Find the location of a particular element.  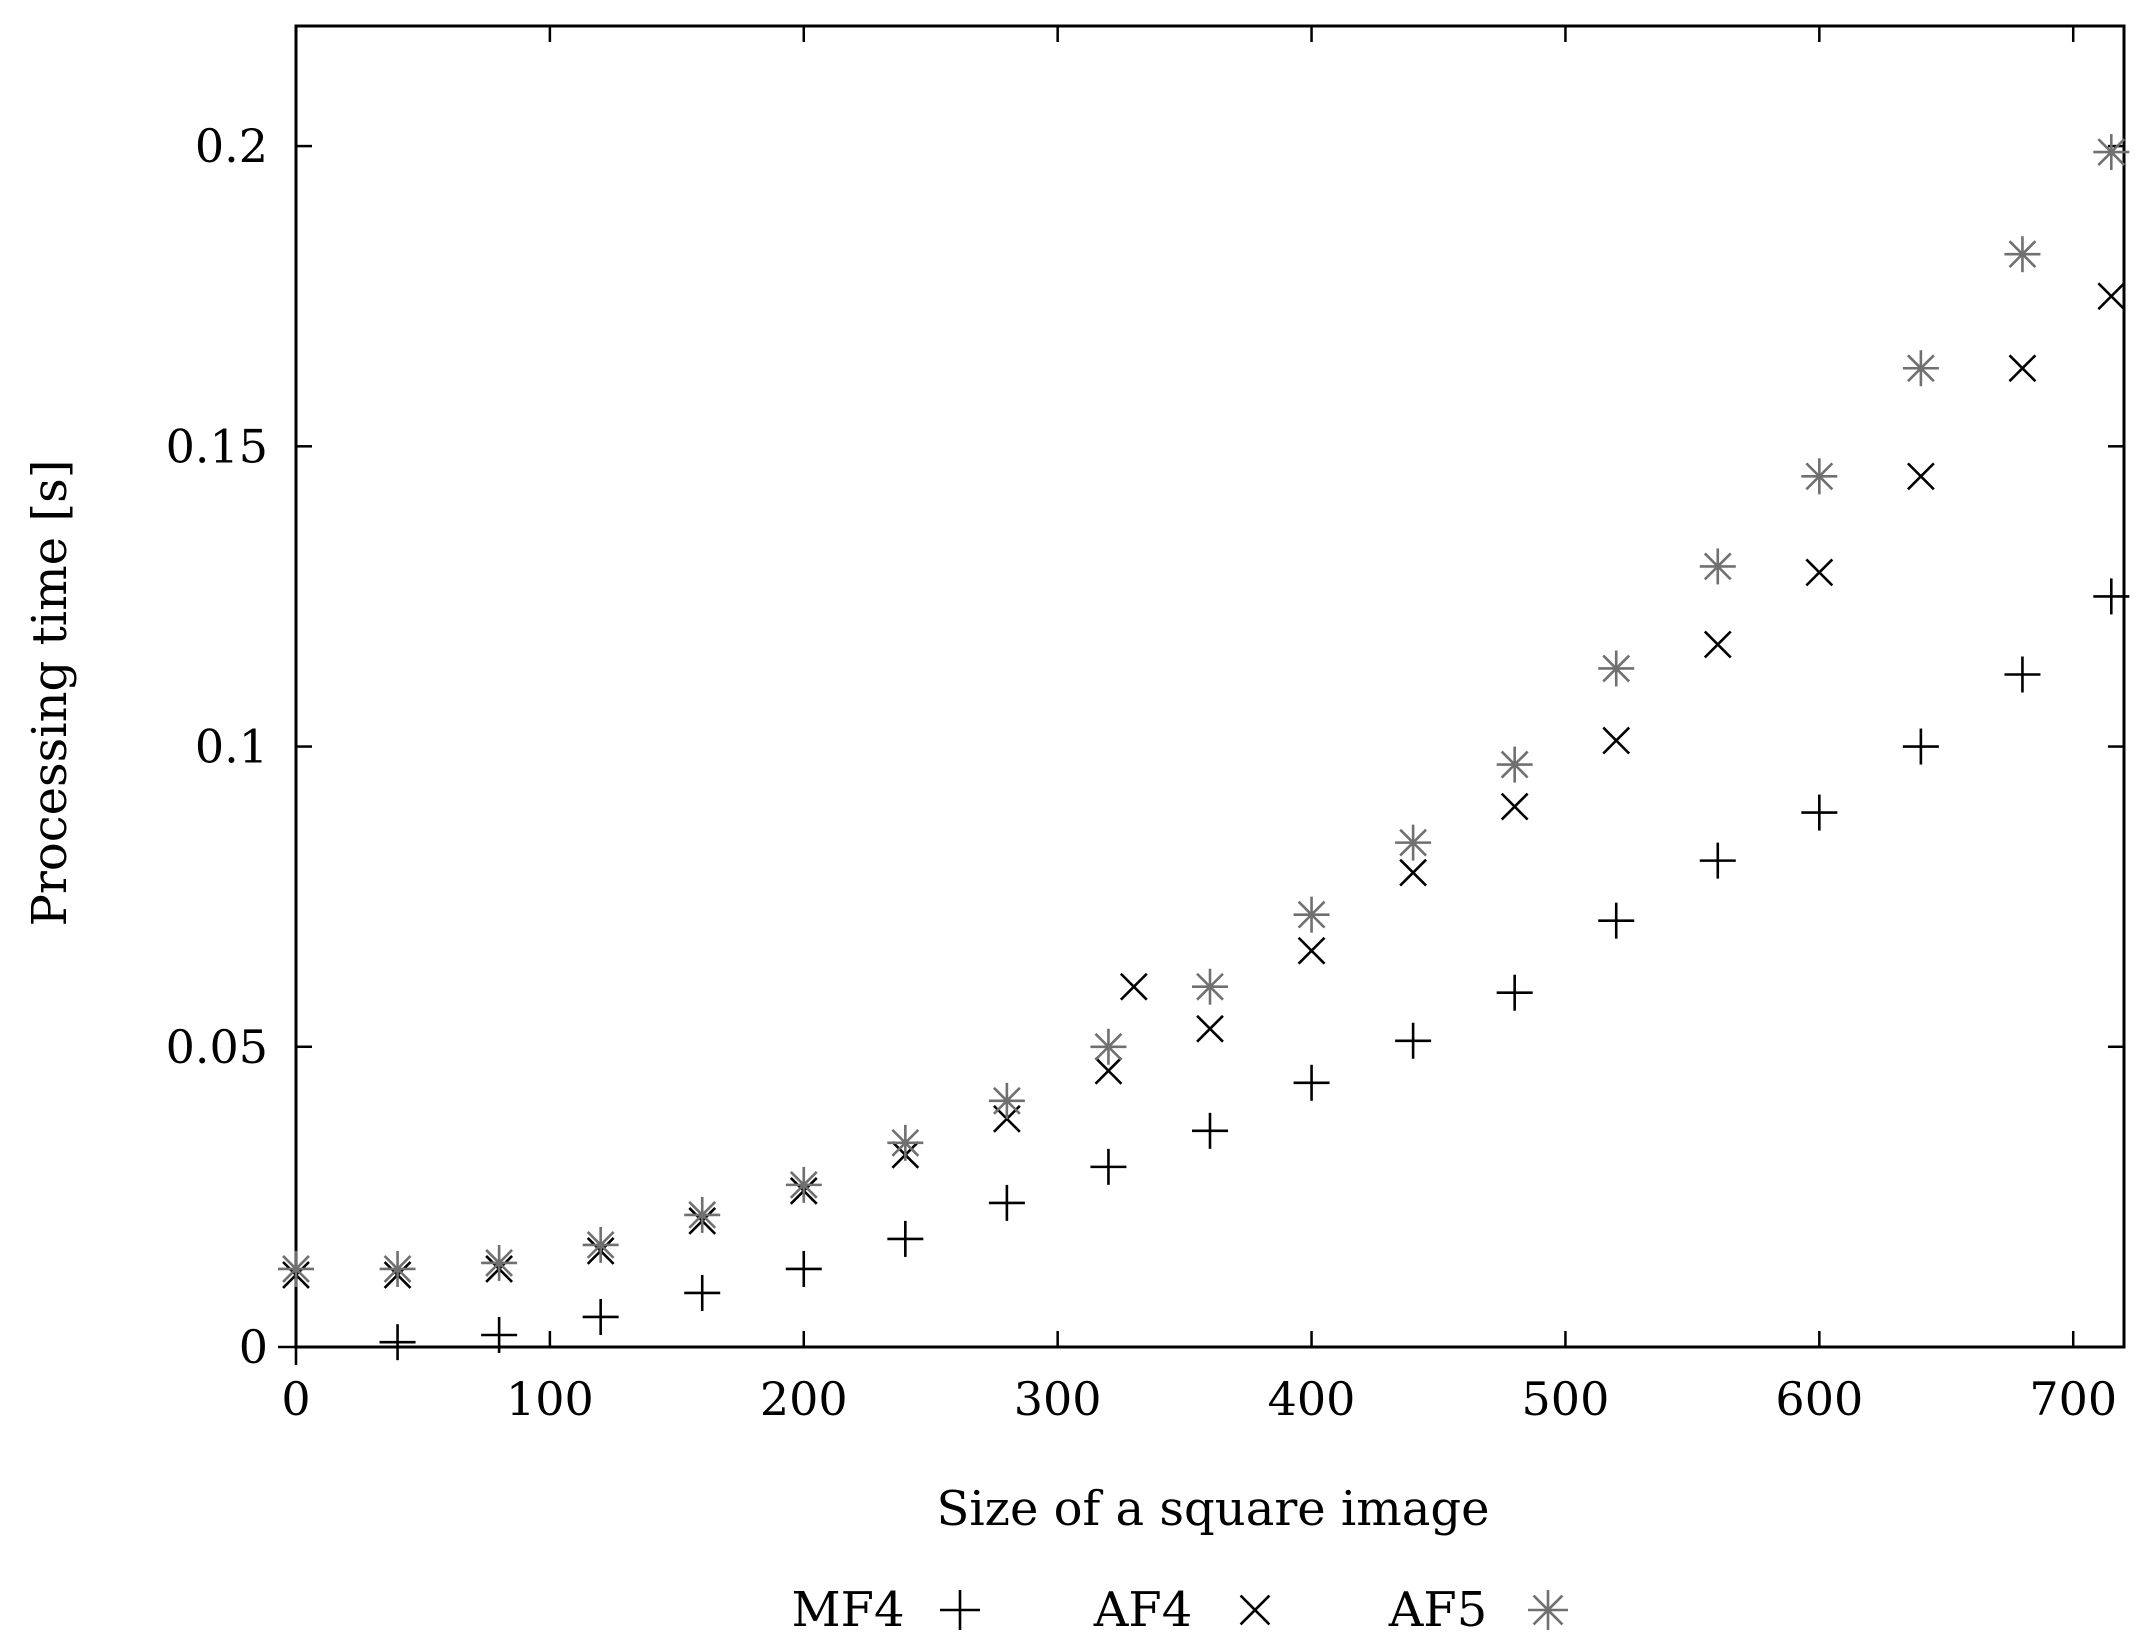

legend-marker-af4 is located at coordinates (1255, 1610).